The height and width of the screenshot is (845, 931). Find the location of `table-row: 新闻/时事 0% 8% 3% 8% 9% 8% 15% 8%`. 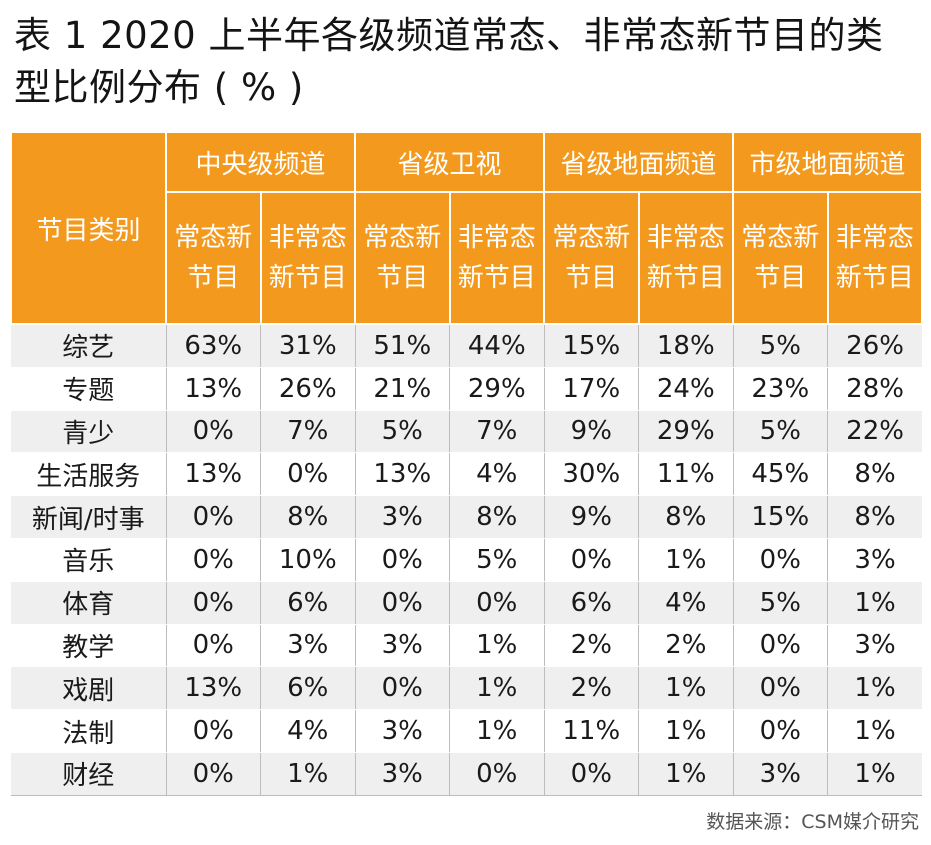

table-row: 新闻/时事 0% 8% 3% 8% 9% 8% 15% 8% is located at coordinates (467, 517).